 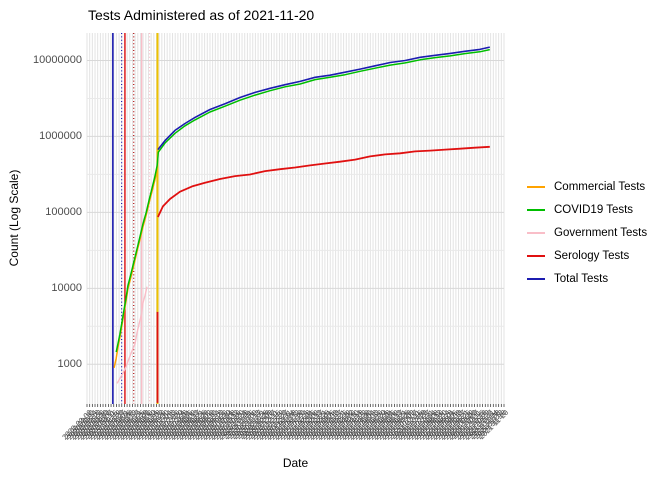 What do you see at coordinates (14, 218) in the screenshot?
I see `y-axis-title: Count (Log Scale)` at bounding box center [14, 218].